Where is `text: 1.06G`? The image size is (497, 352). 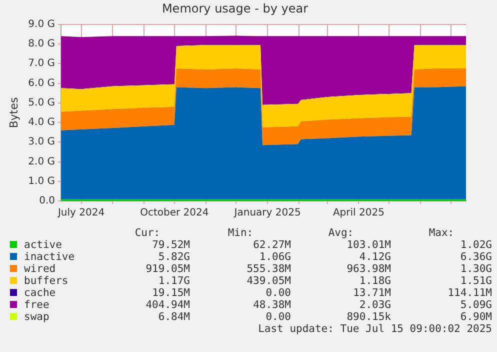
text: 1.06G is located at coordinates (274, 257).